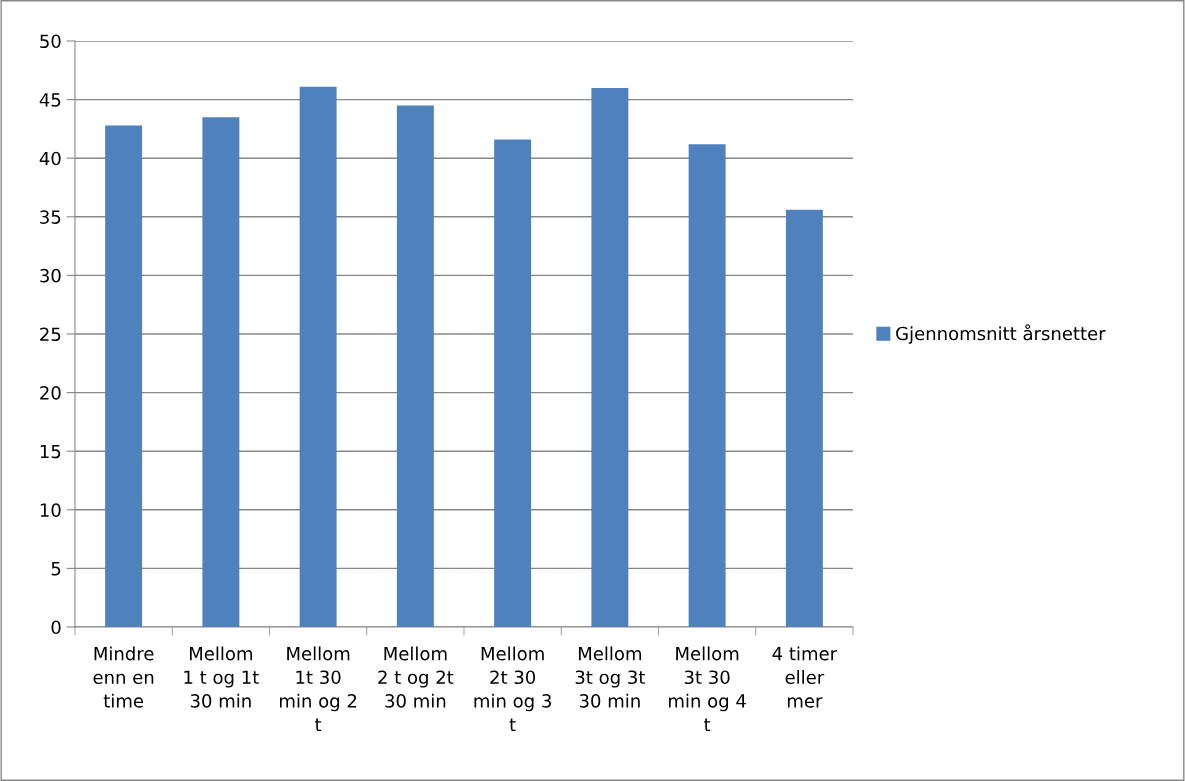 This screenshot has width=1185, height=781. Describe the element at coordinates (318, 689) in the screenshot. I see `x-tick-label: Mellom 1t 30 min og 2 t` at that location.